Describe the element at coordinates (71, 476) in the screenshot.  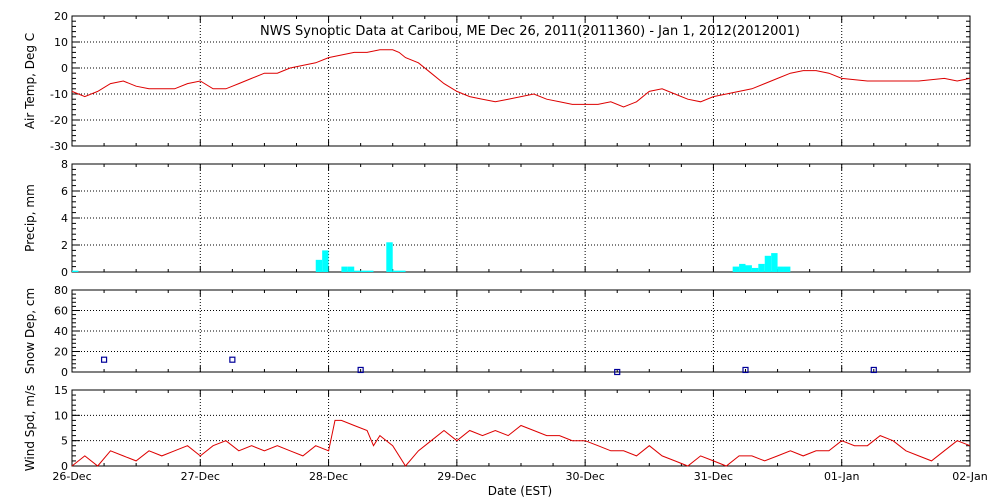
I see `x-tick-label: 26-Dec` at that location.